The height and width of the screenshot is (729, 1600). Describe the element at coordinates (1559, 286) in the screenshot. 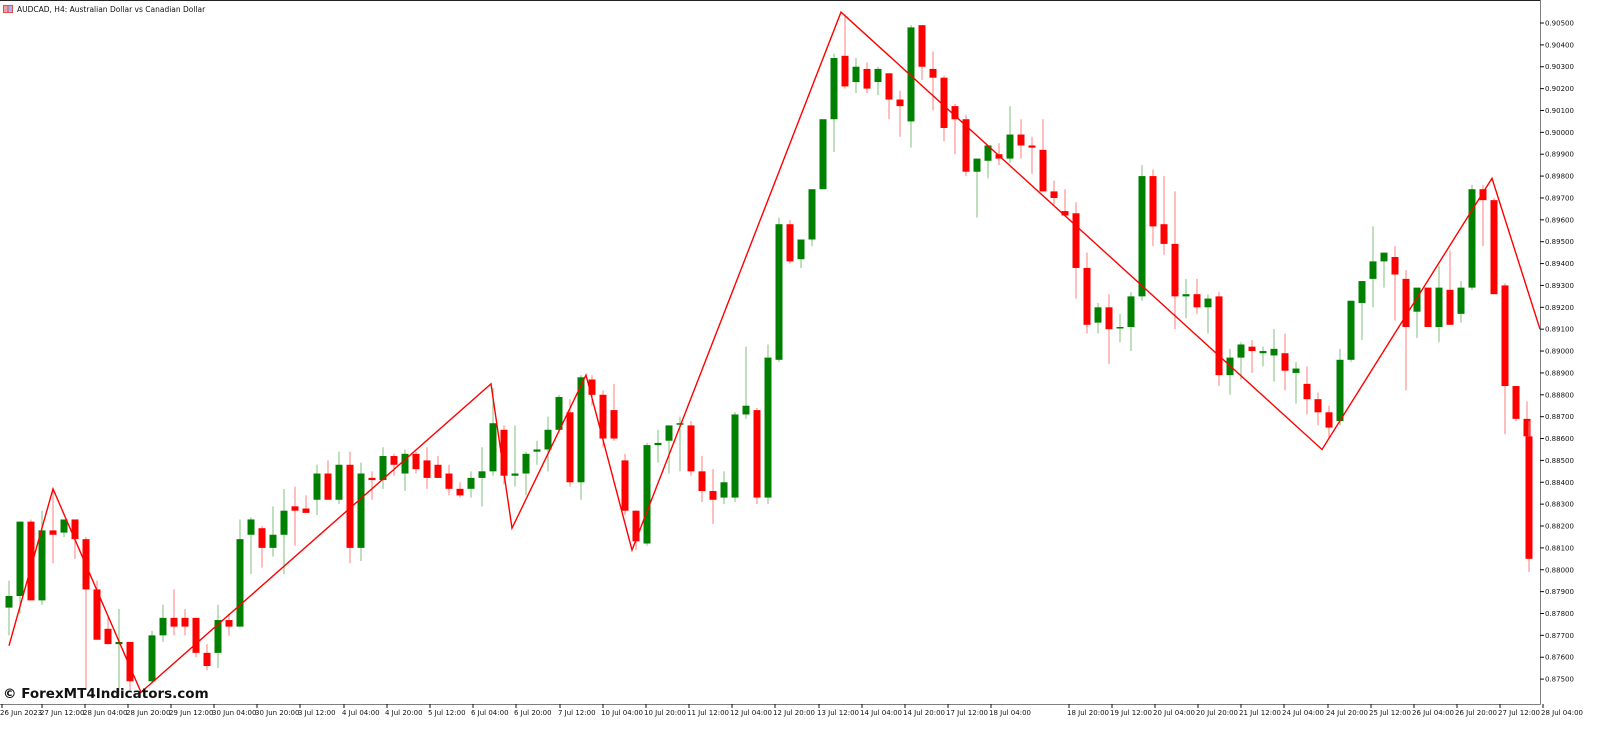

I see `price-tick-label: 0.89300` at that location.